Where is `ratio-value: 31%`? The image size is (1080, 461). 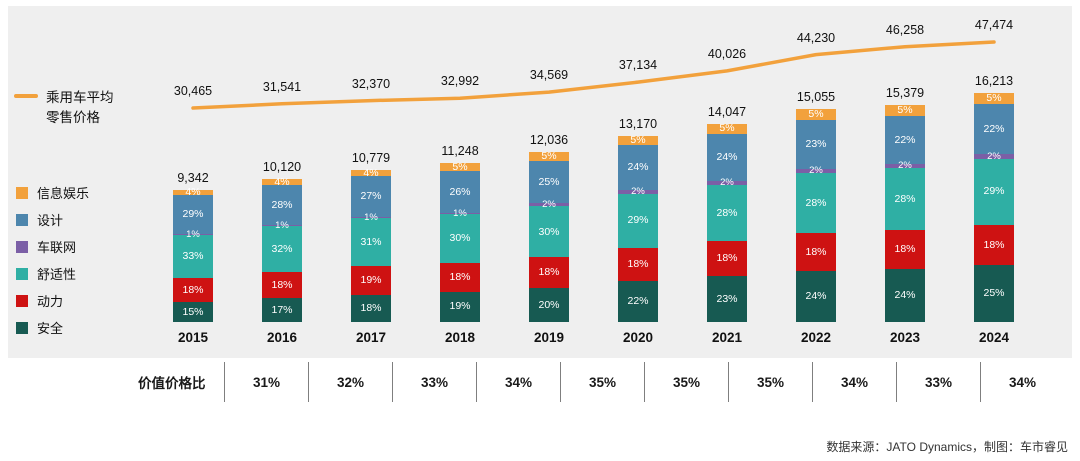
ratio-value: 31% is located at coordinates (266, 382).